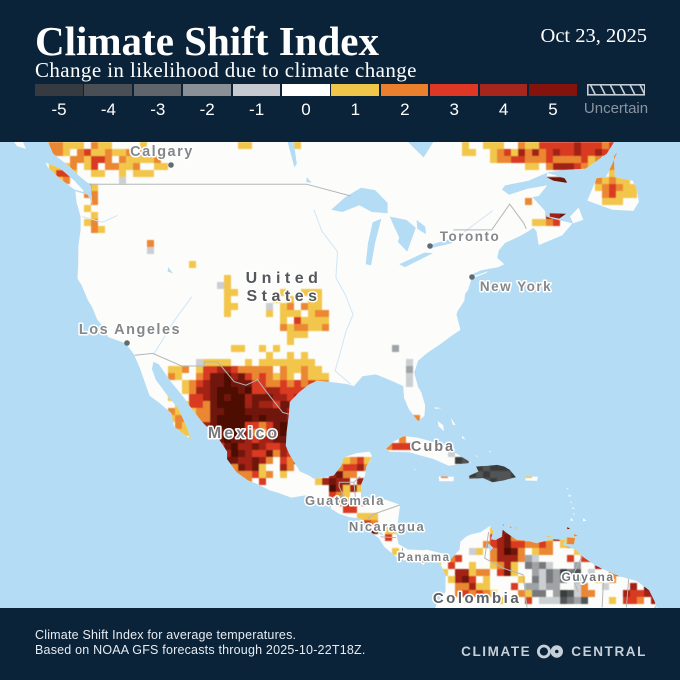 This screenshot has height=680, width=680. I want to click on svg-text: Nicaragua, so click(387, 526).